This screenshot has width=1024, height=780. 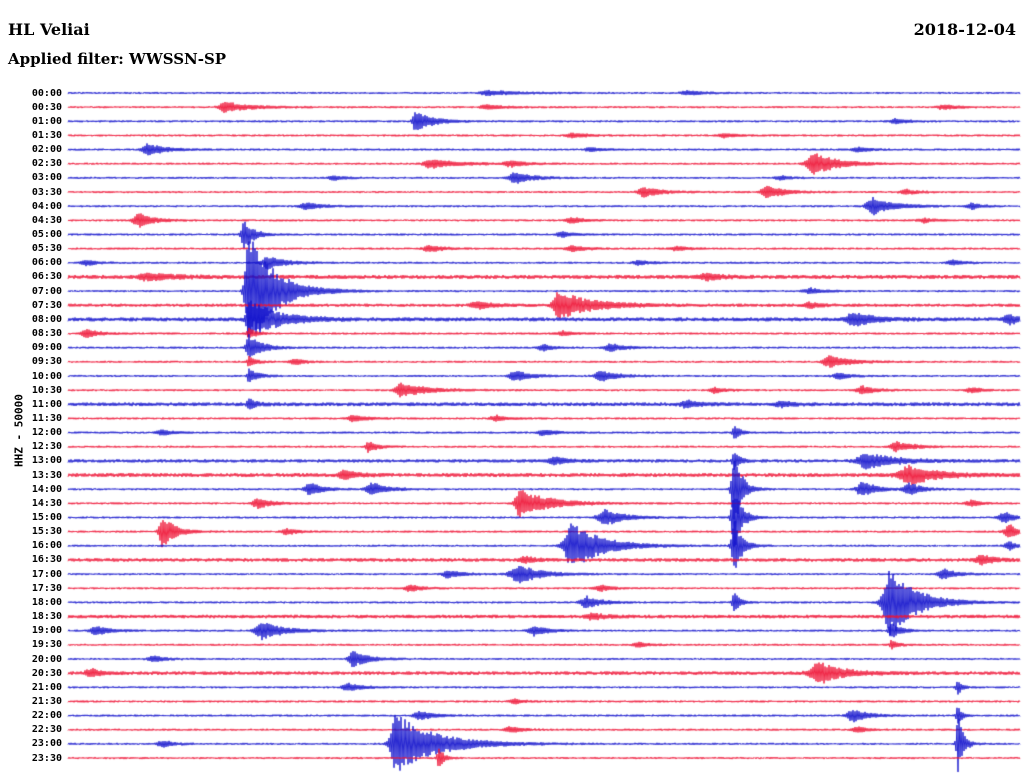 I want to click on time-label: 09:00, so click(x=46, y=348).